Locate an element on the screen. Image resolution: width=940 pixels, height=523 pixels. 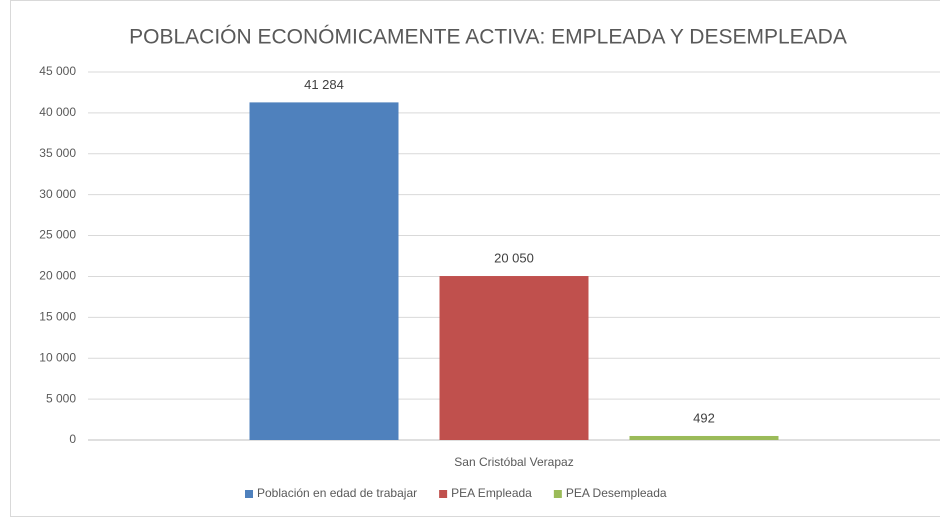
y-tick-label: 15 000 is located at coordinates (57, 317).